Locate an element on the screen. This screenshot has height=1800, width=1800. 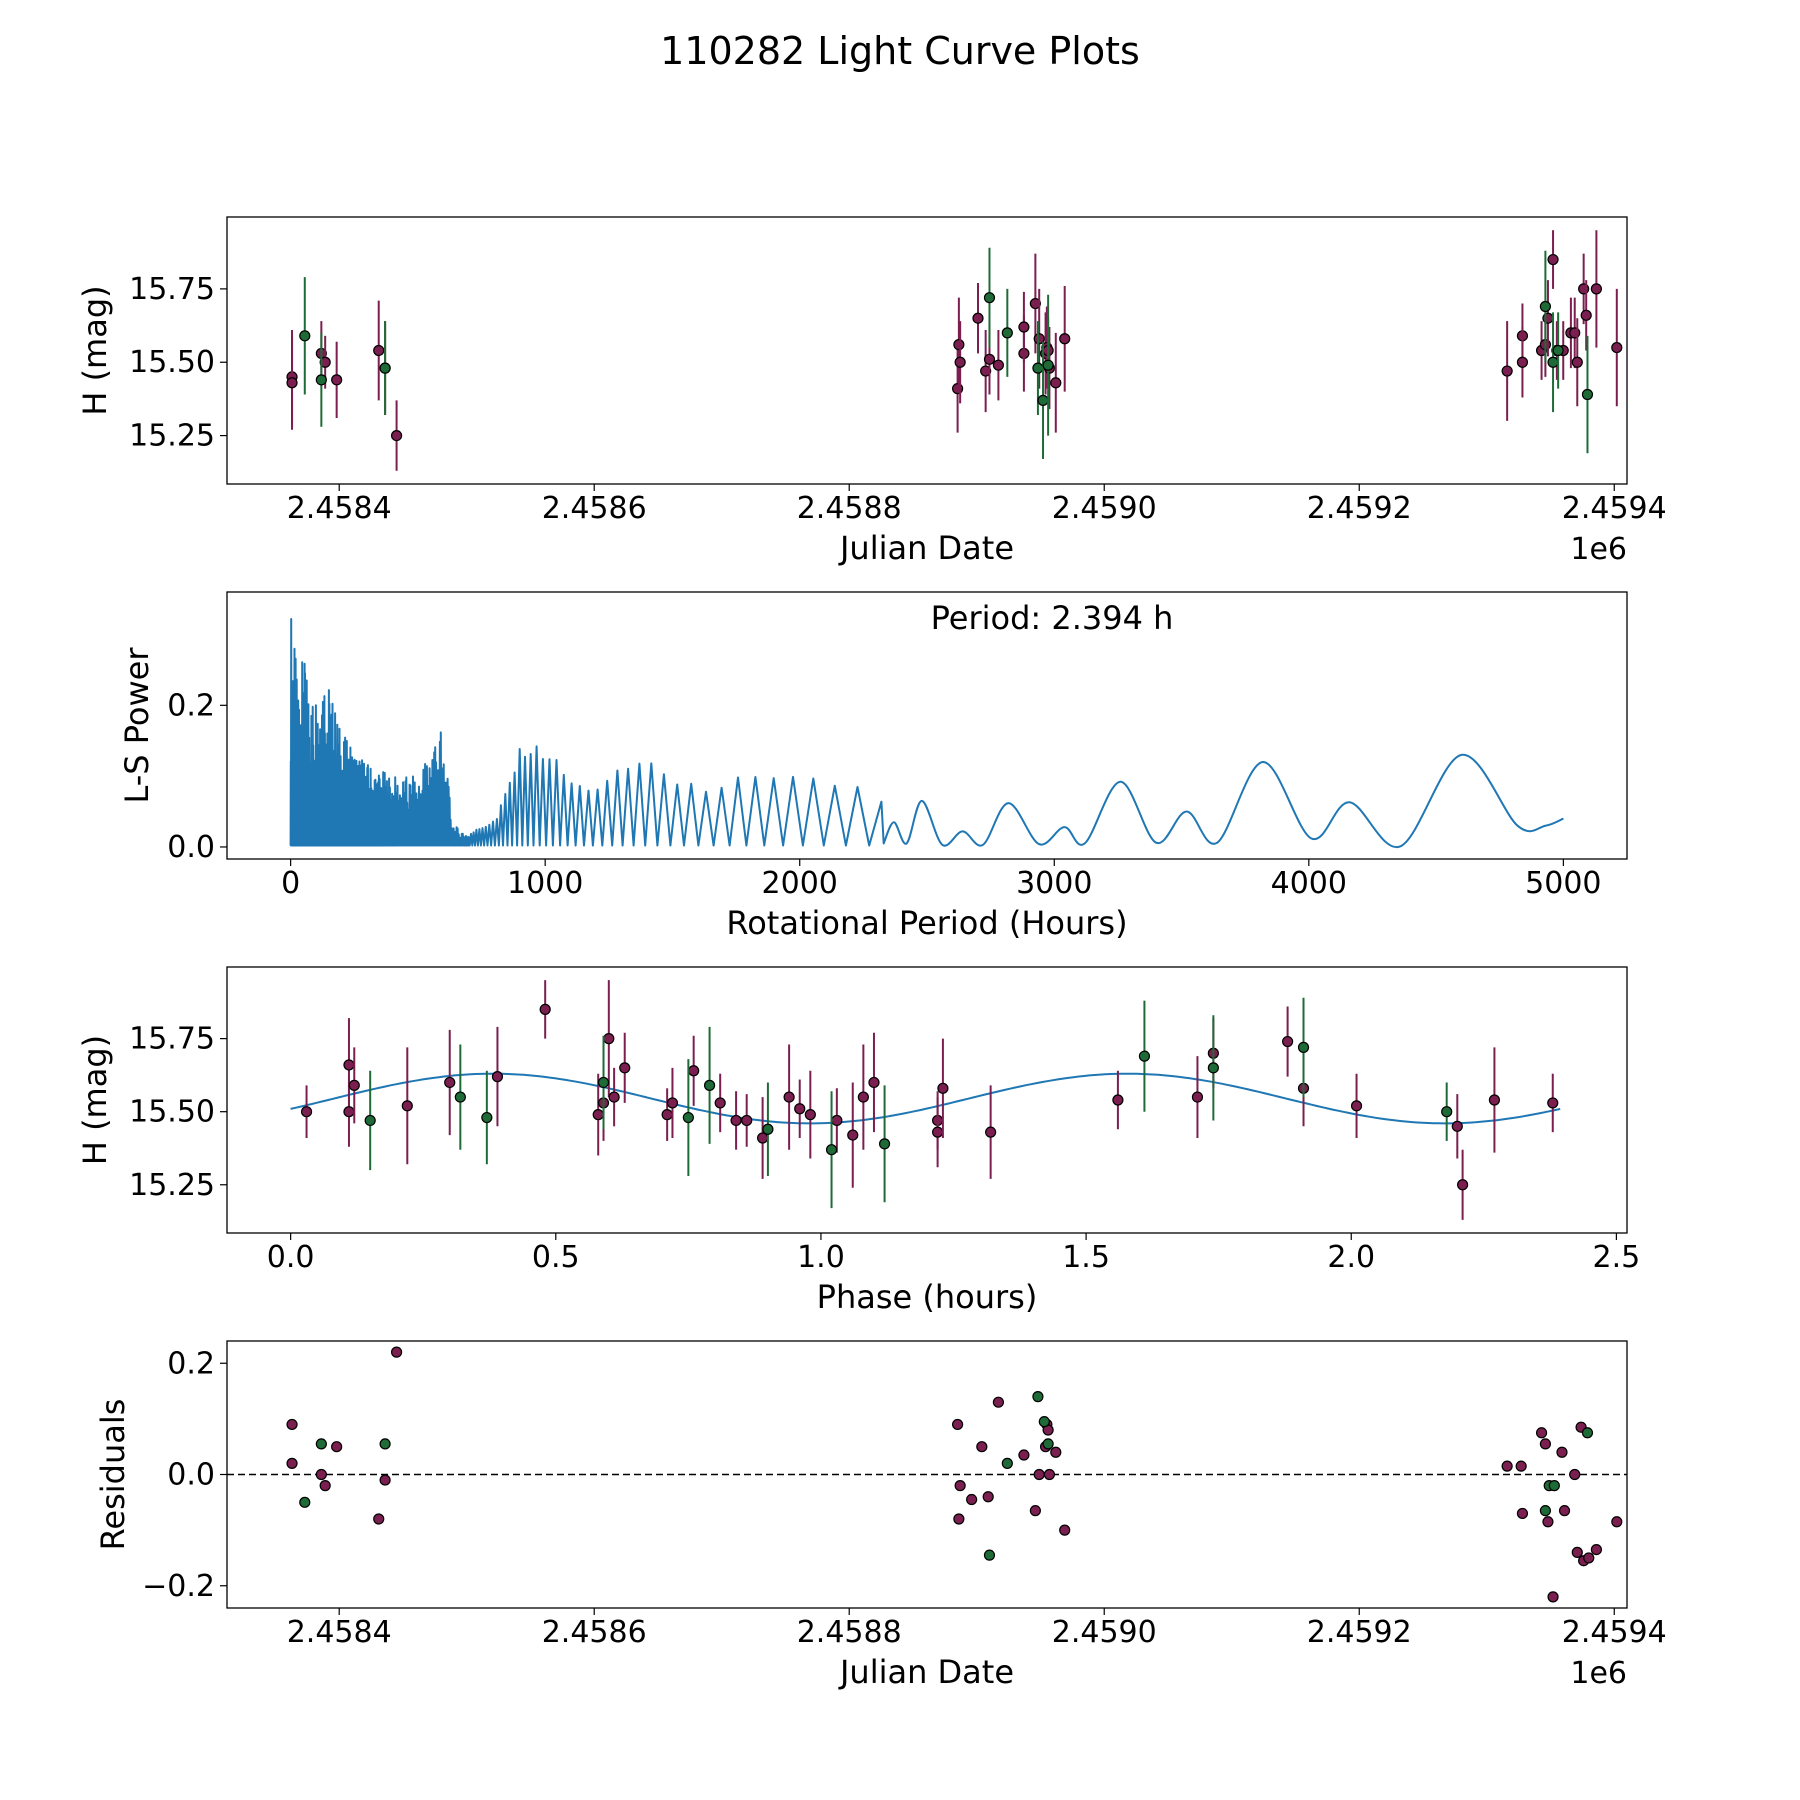
x-tick-label: 0 is located at coordinates (290, 883).